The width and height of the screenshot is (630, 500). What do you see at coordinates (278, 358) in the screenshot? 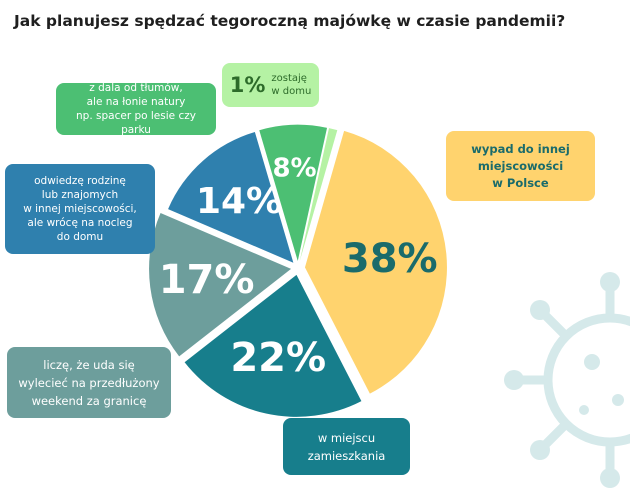
I see `pie-slice-value-label: 22%` at bounding box center [278, 358].